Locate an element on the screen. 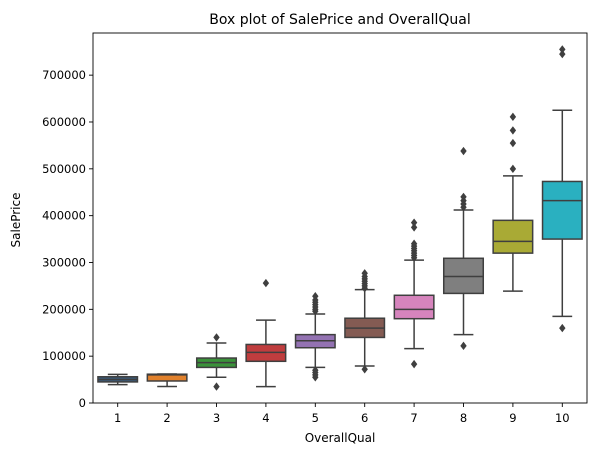 The image size is (597, 455). x-tick-label: 1 is located at coordinates (117, 418).